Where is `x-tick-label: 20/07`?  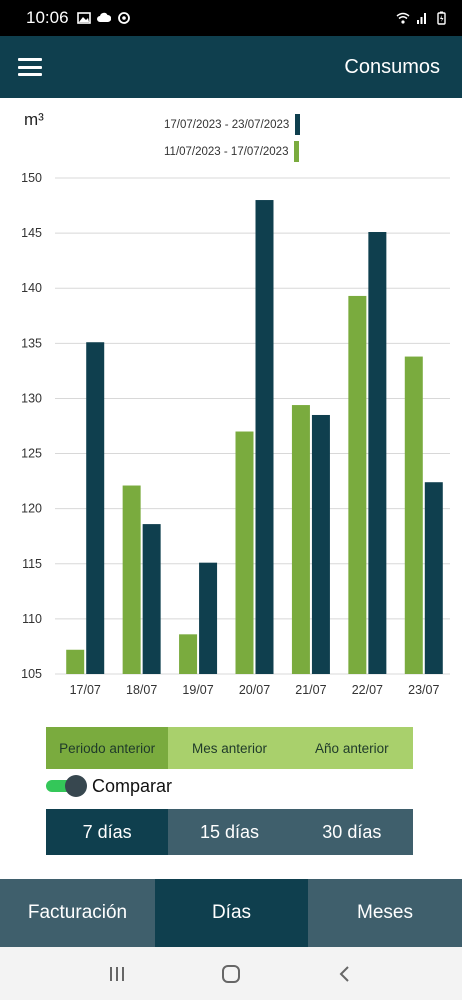
x-tick-label: 20/07 is located at coordinates (254, 690).